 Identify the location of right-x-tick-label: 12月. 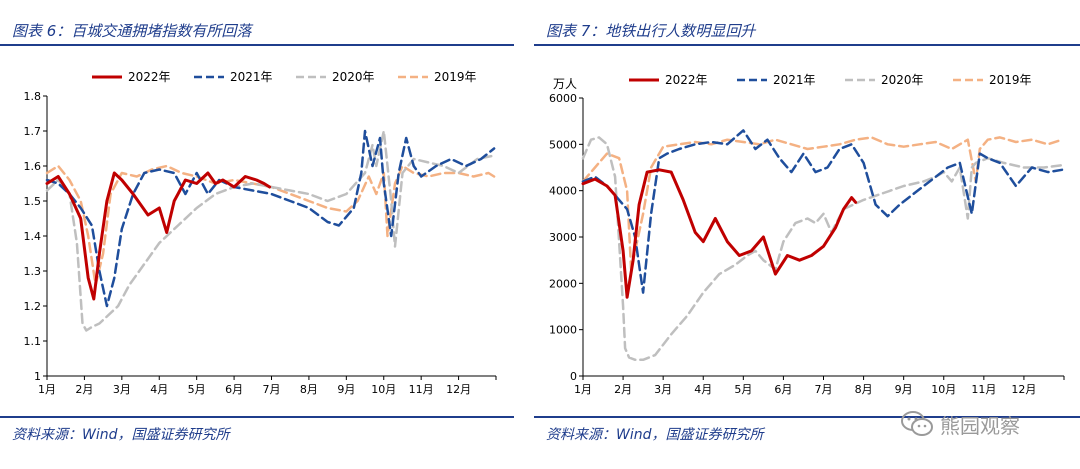
(1023, 389).